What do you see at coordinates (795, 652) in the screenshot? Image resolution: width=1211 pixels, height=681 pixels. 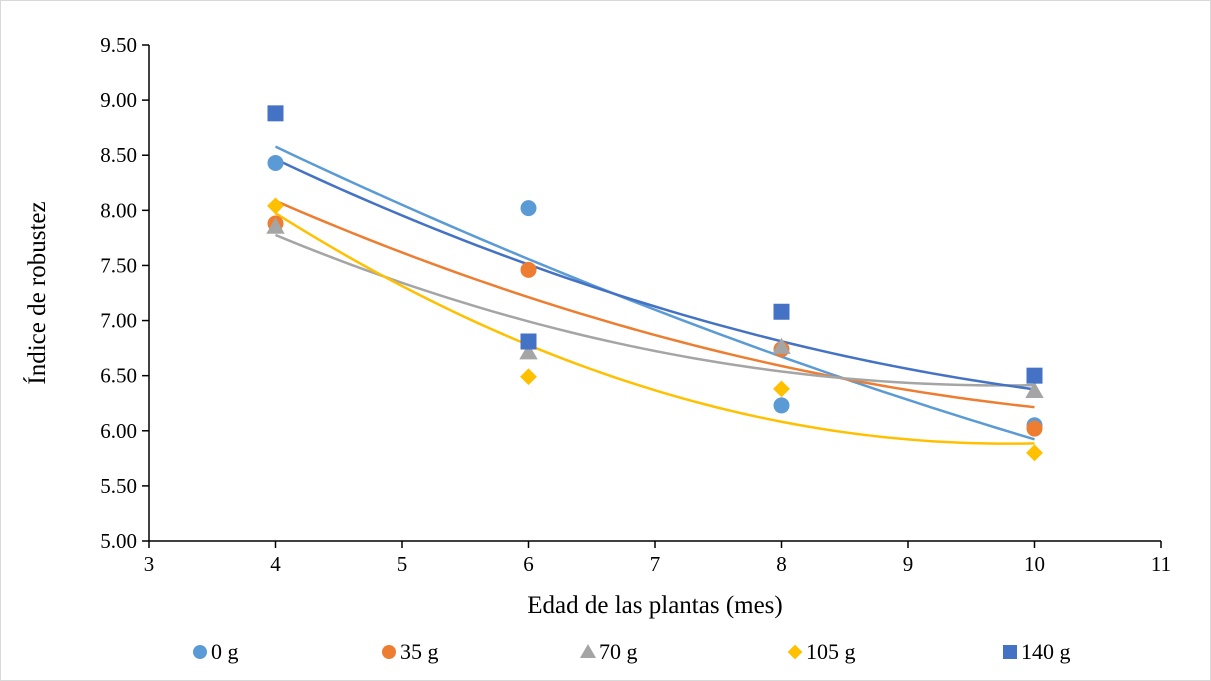 I see `legend-marker-105g` at bounding box center [795, 652].